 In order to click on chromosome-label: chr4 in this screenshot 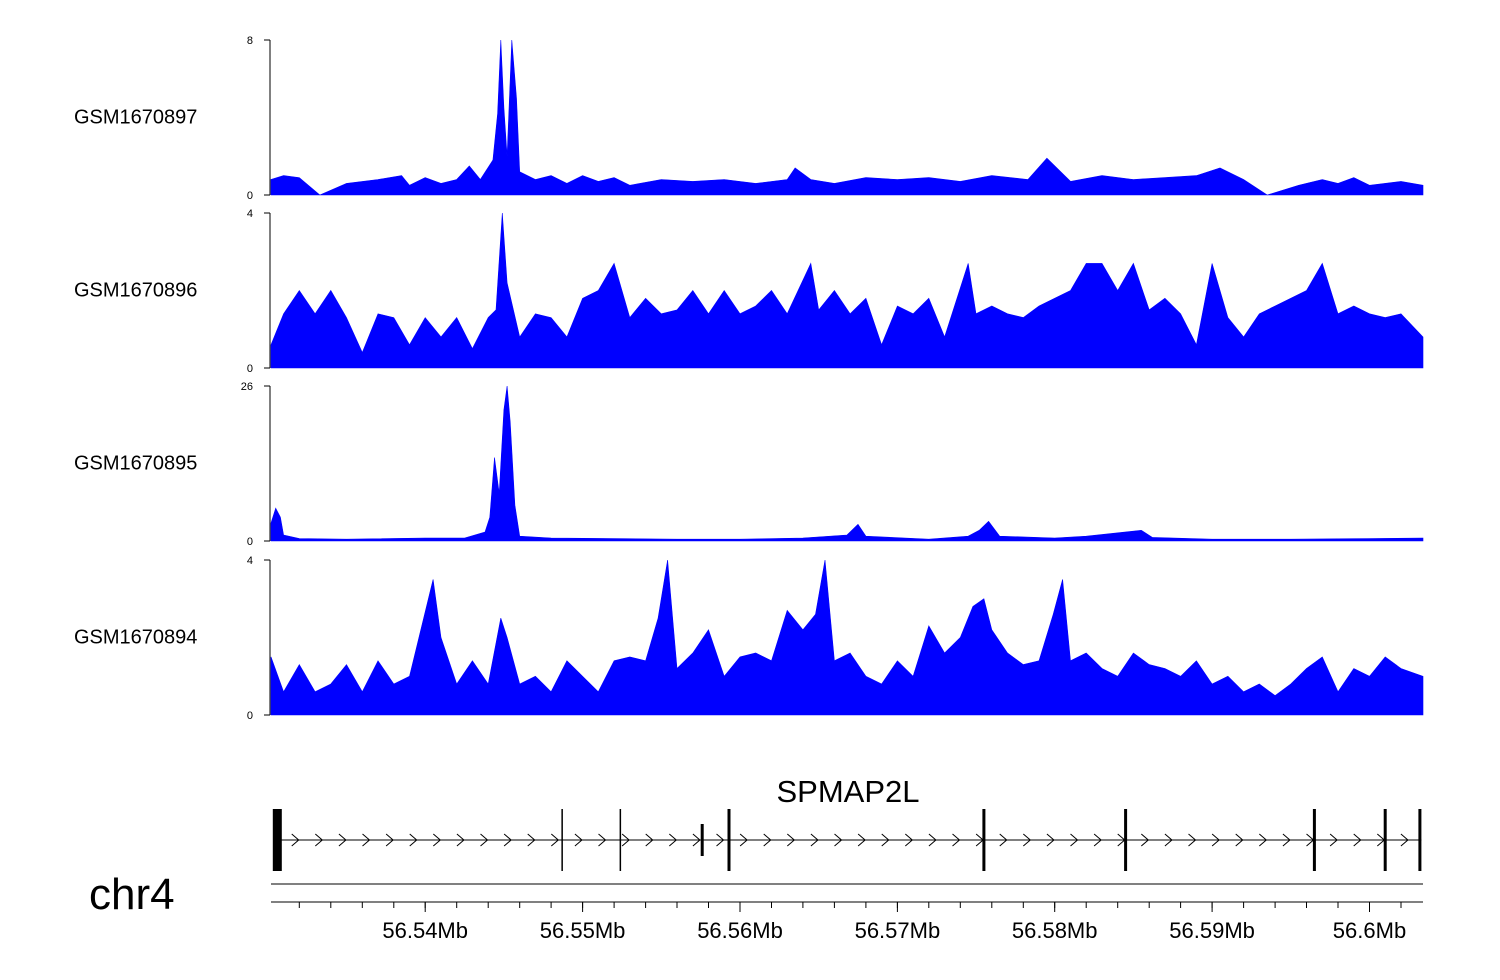, I will do `click(132, 894)`.